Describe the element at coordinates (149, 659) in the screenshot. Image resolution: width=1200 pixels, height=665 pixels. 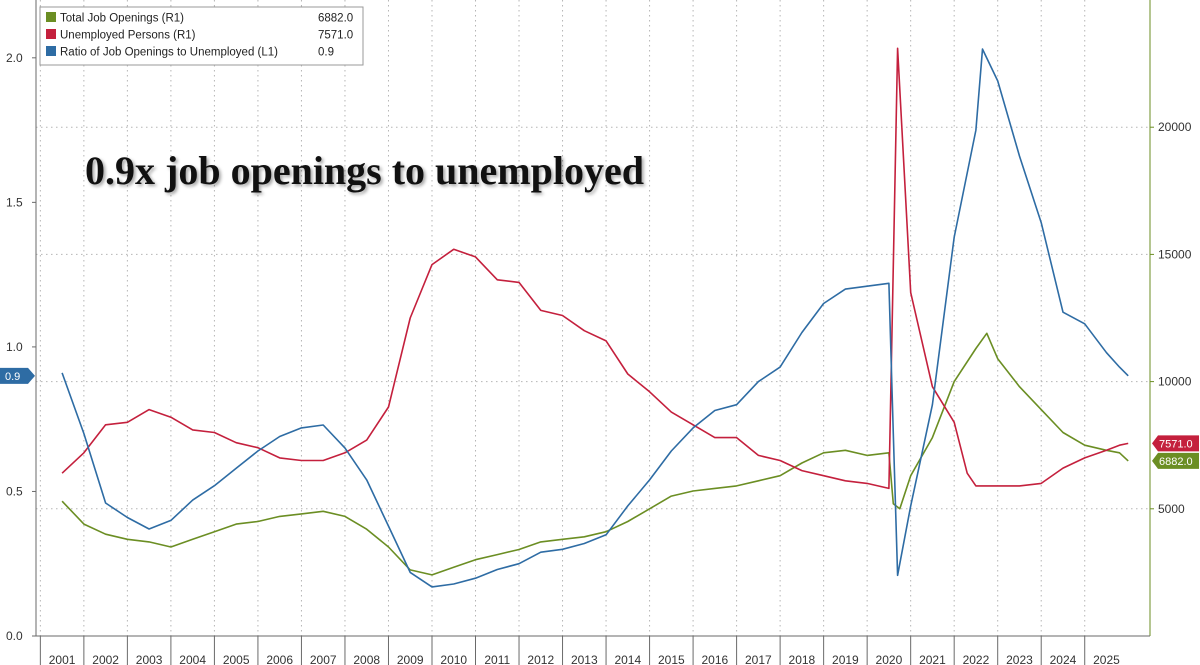
I see `x-tick-label: 2003` at that location.